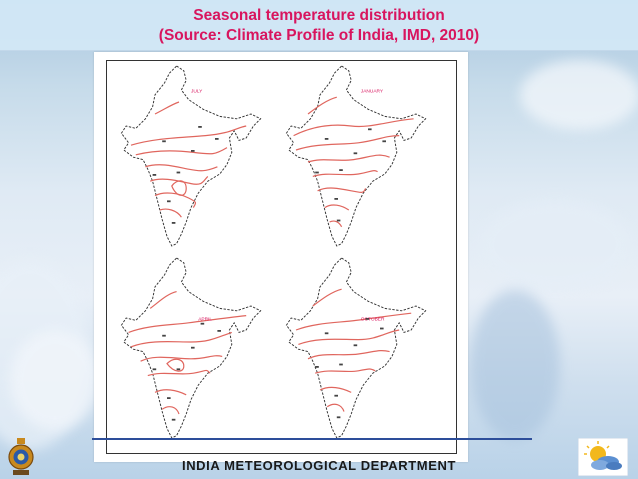 The image size is (638, 479). What do you see at coordinates (319, 465) in the screenshot?
I see `footer-department-name: INDIA METEOROLOGICAL DEPARTMENT` at bounding box center [319, 465].